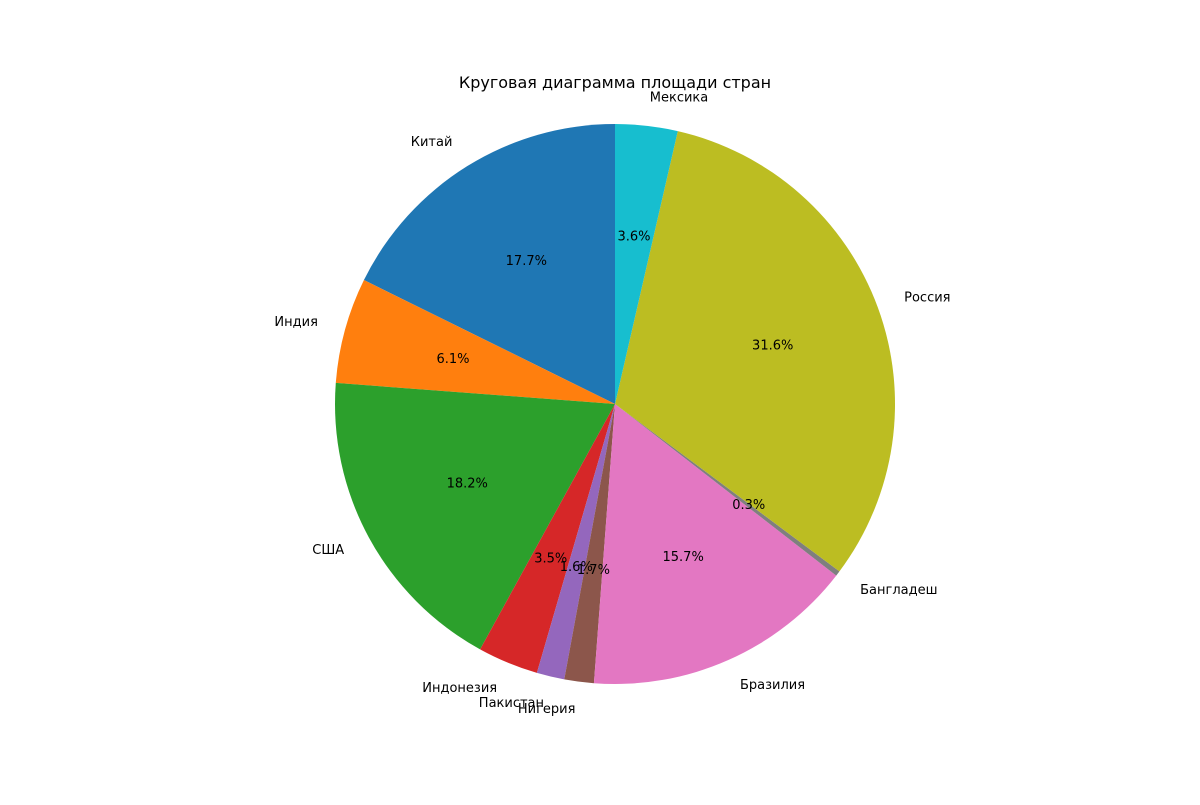 Image resolution: width=1200 pixels, height=805 pixels. I want to click on slice-percent-label: 1.6%, so click(576, 567).